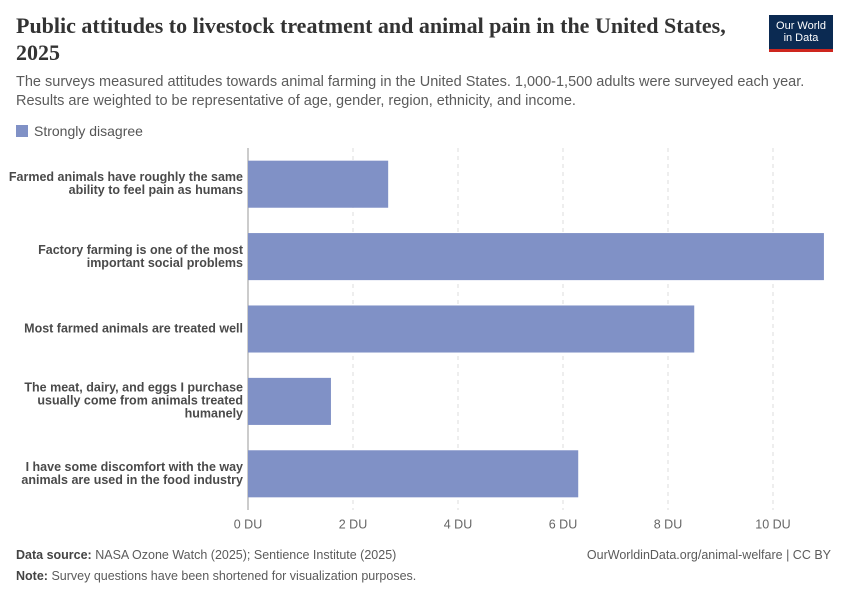 This screenshot has width=850, height=600. I want to click on category-label: Most farmed animals are treated well, so click(133, 328).